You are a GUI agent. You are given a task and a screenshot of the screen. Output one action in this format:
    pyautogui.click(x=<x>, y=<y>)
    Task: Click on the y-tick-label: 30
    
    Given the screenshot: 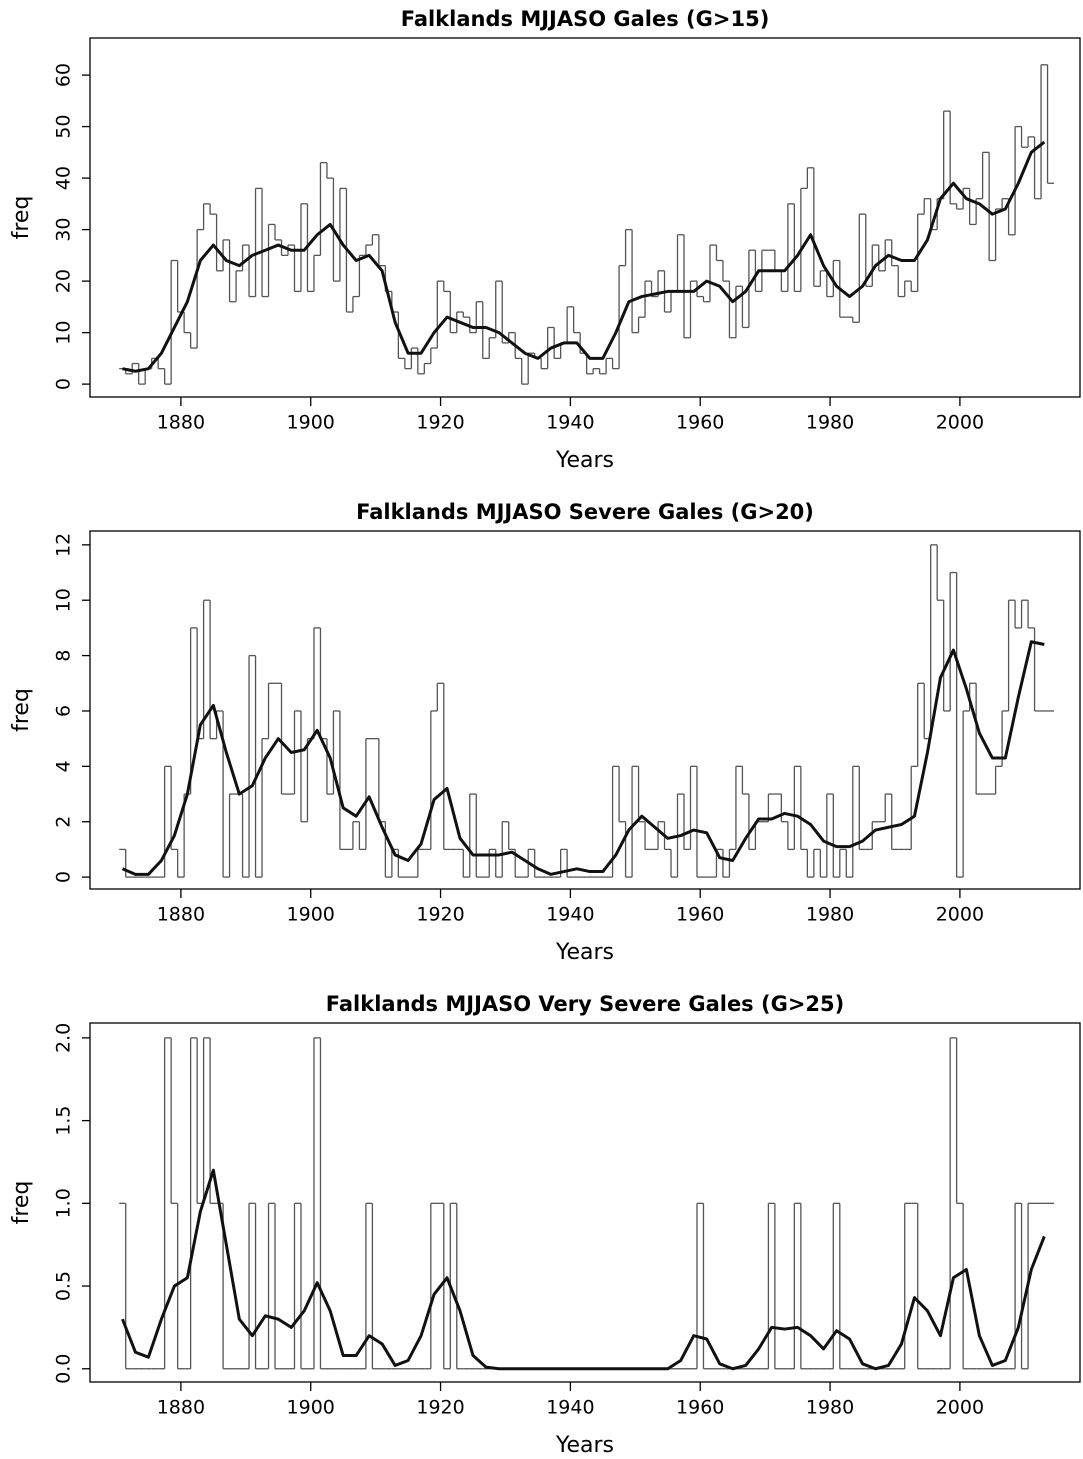 What is the action you would take?
    pyautogui.click(x=64, y=230)
    